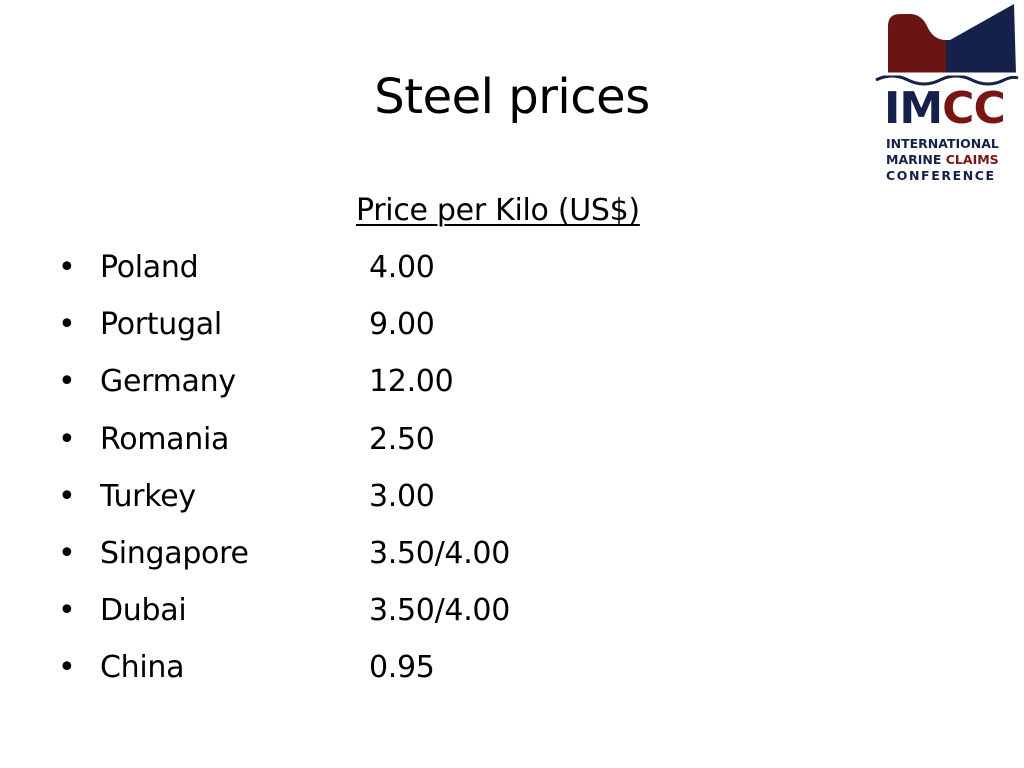  What do you see at coordinates (972, 159) in the screenshot?
I see `logo-claims: CLAIMS` at bounding box center [972, 159].